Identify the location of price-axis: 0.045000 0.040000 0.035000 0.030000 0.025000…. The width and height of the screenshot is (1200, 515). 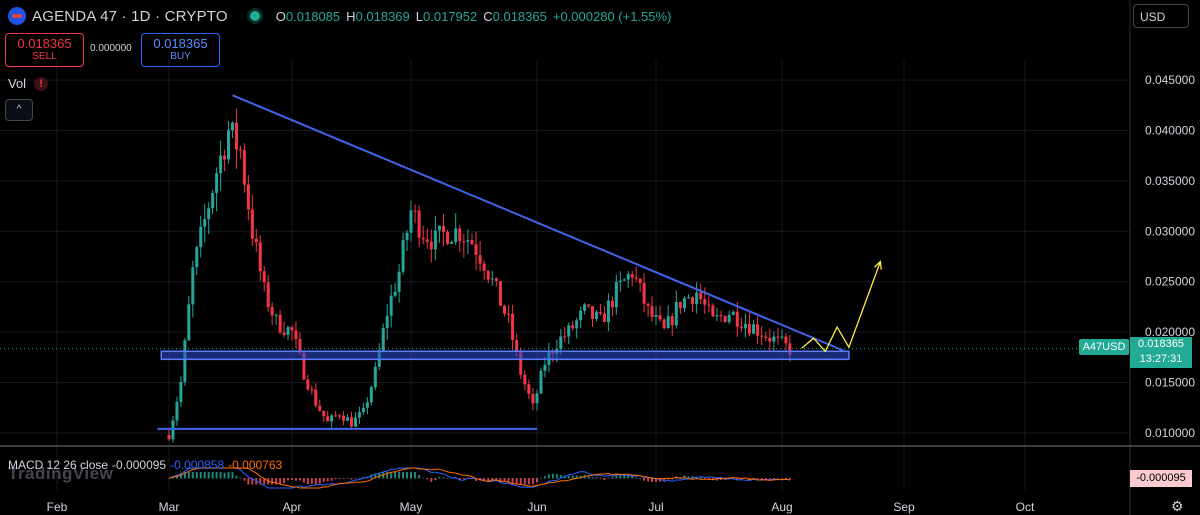
(1162, 257).